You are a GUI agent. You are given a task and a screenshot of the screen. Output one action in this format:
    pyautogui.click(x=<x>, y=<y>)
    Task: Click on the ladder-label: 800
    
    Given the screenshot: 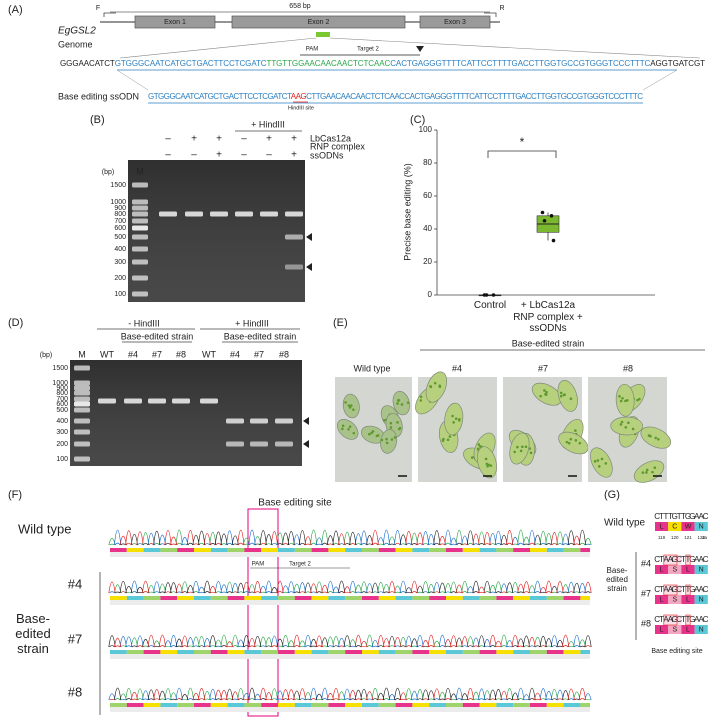 What is the action you would take?
    pyautogui.click(x=120, y=214)
    